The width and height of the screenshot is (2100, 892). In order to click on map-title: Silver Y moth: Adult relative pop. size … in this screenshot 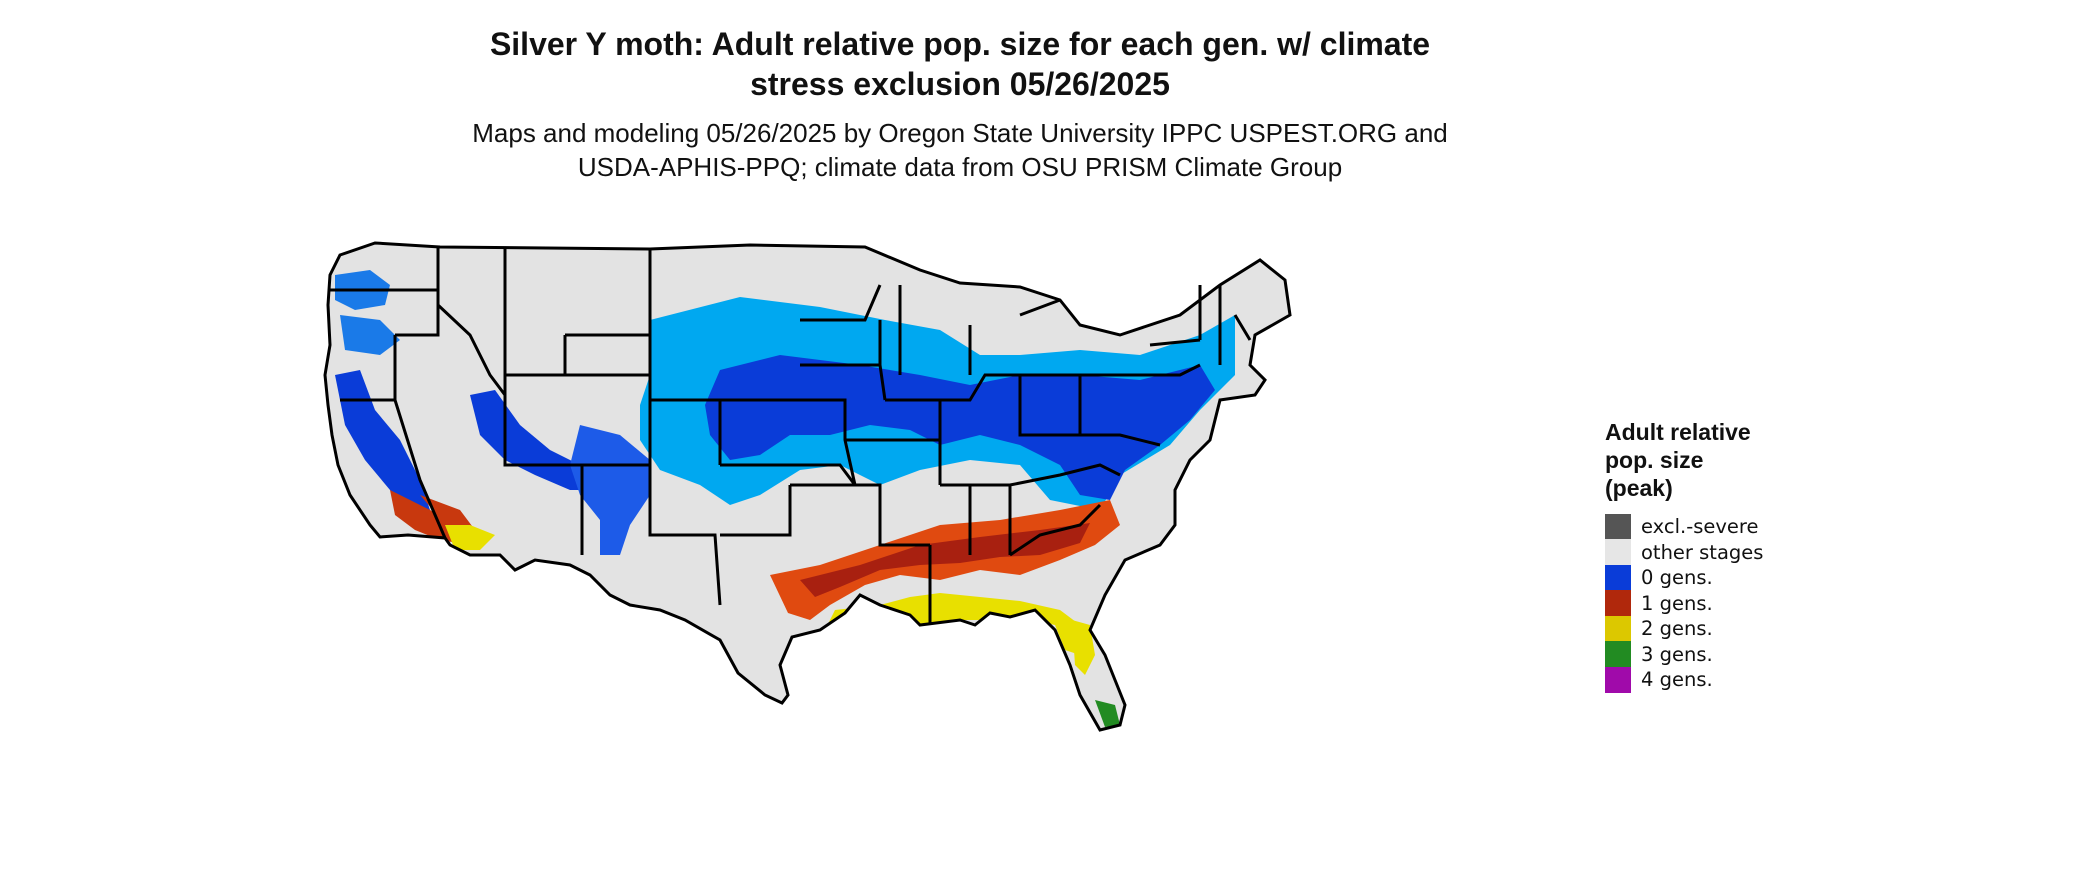, I will do `click(960, 64)`.